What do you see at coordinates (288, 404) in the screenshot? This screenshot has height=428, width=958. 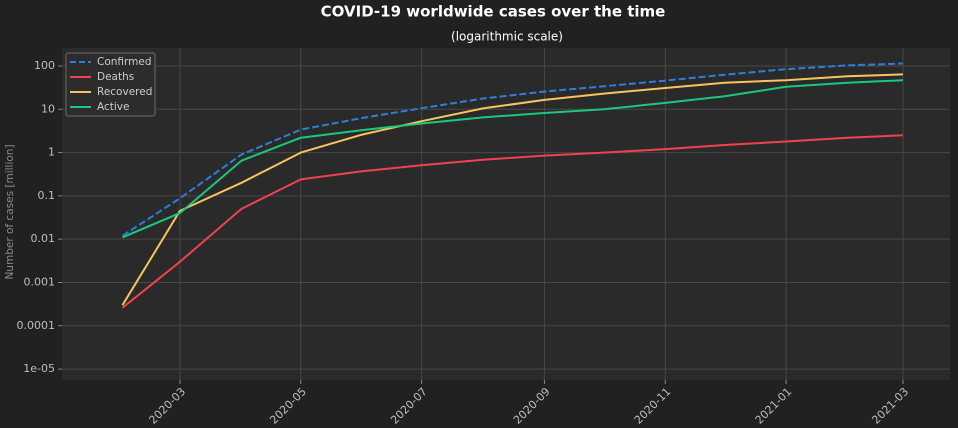 I see `x-tick-label: 2020-05` at bounding box center [288, 404].